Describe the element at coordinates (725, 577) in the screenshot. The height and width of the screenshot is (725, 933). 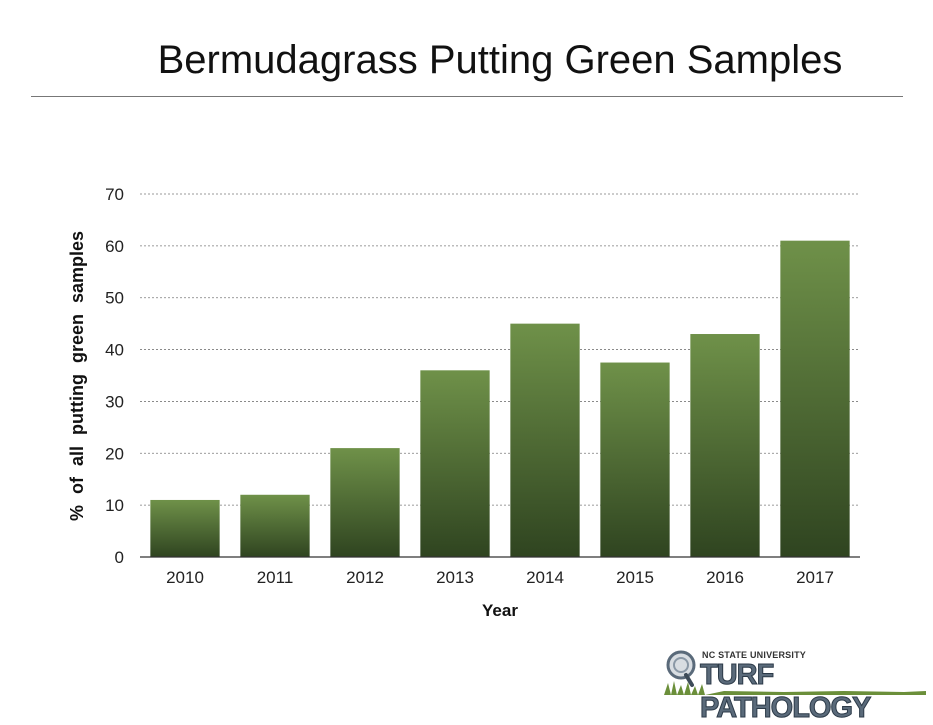
I see `x-tick-label: 2016` at that location.